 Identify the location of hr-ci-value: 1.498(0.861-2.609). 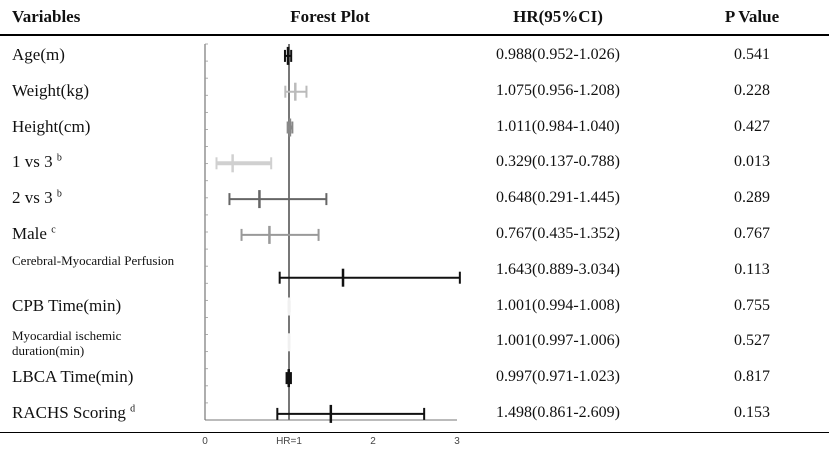
(558, 412).